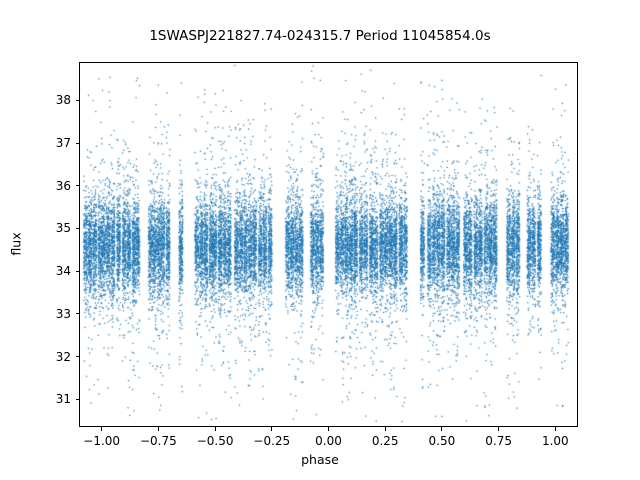  Describe the element at coordinates (63, 313) in the screenshot. I see `y-tick-label: 33` at that location.